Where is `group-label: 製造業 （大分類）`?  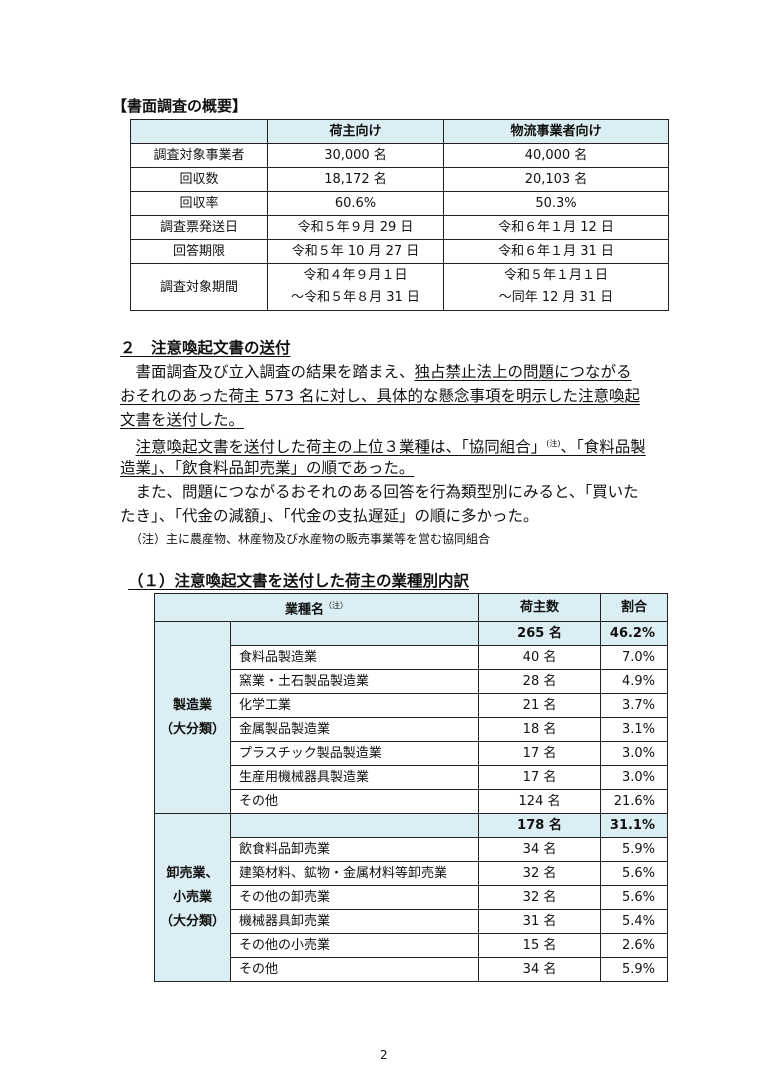
group-label: 製造業 （大分類） is located at coordinates (192, 718).